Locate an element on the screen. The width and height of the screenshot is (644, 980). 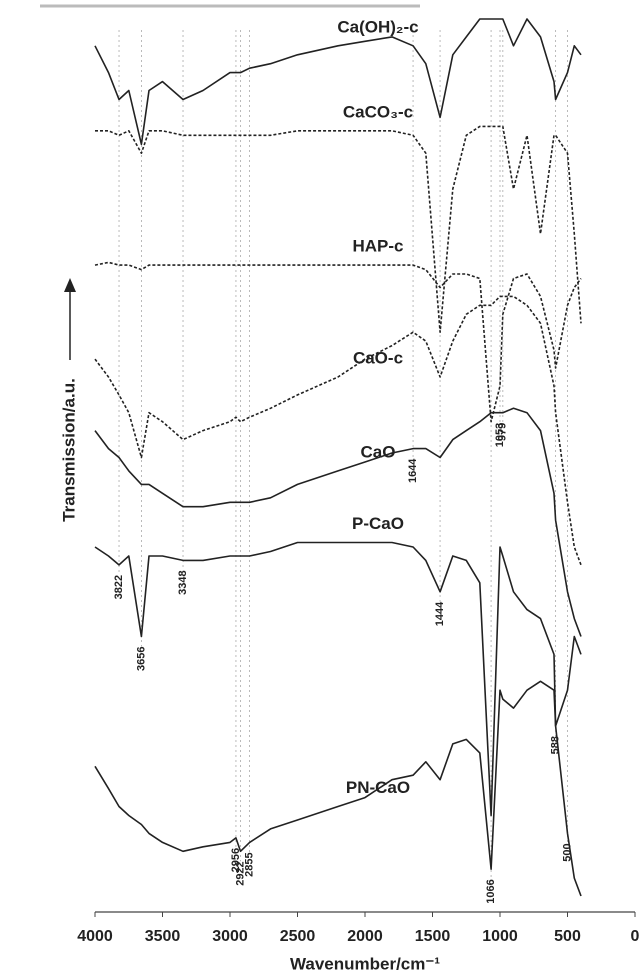
peak-label: 1053 is located at coordinates (500, 435).